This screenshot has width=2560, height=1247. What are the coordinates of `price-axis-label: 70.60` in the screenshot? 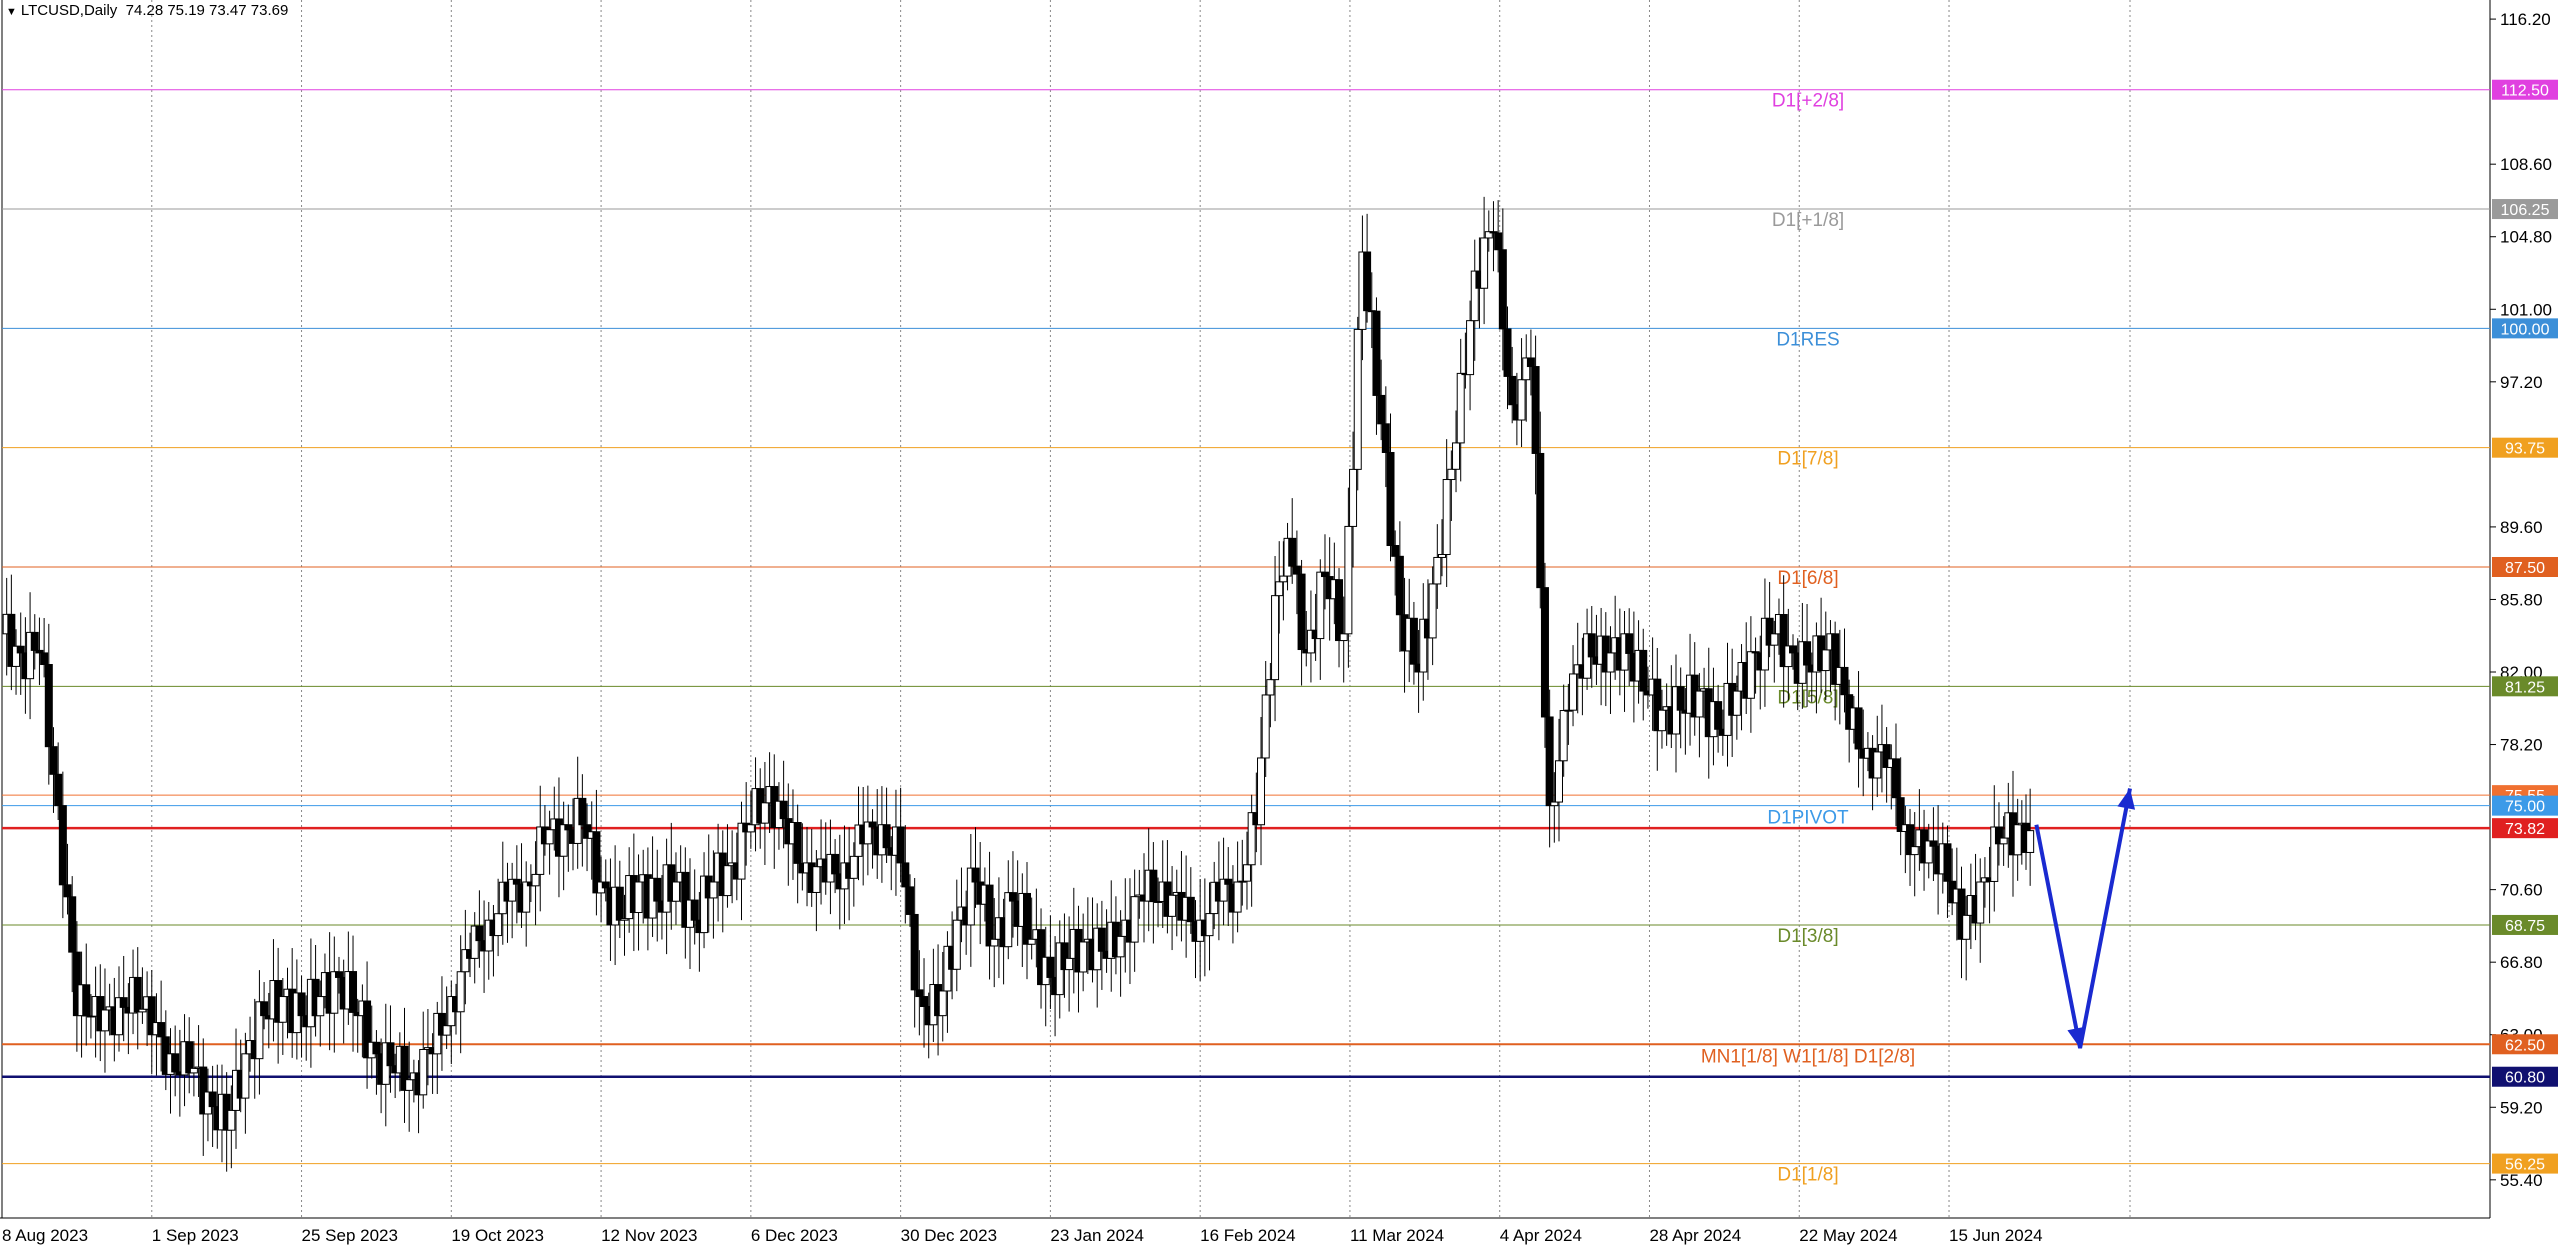 It's located at (2521, 890).